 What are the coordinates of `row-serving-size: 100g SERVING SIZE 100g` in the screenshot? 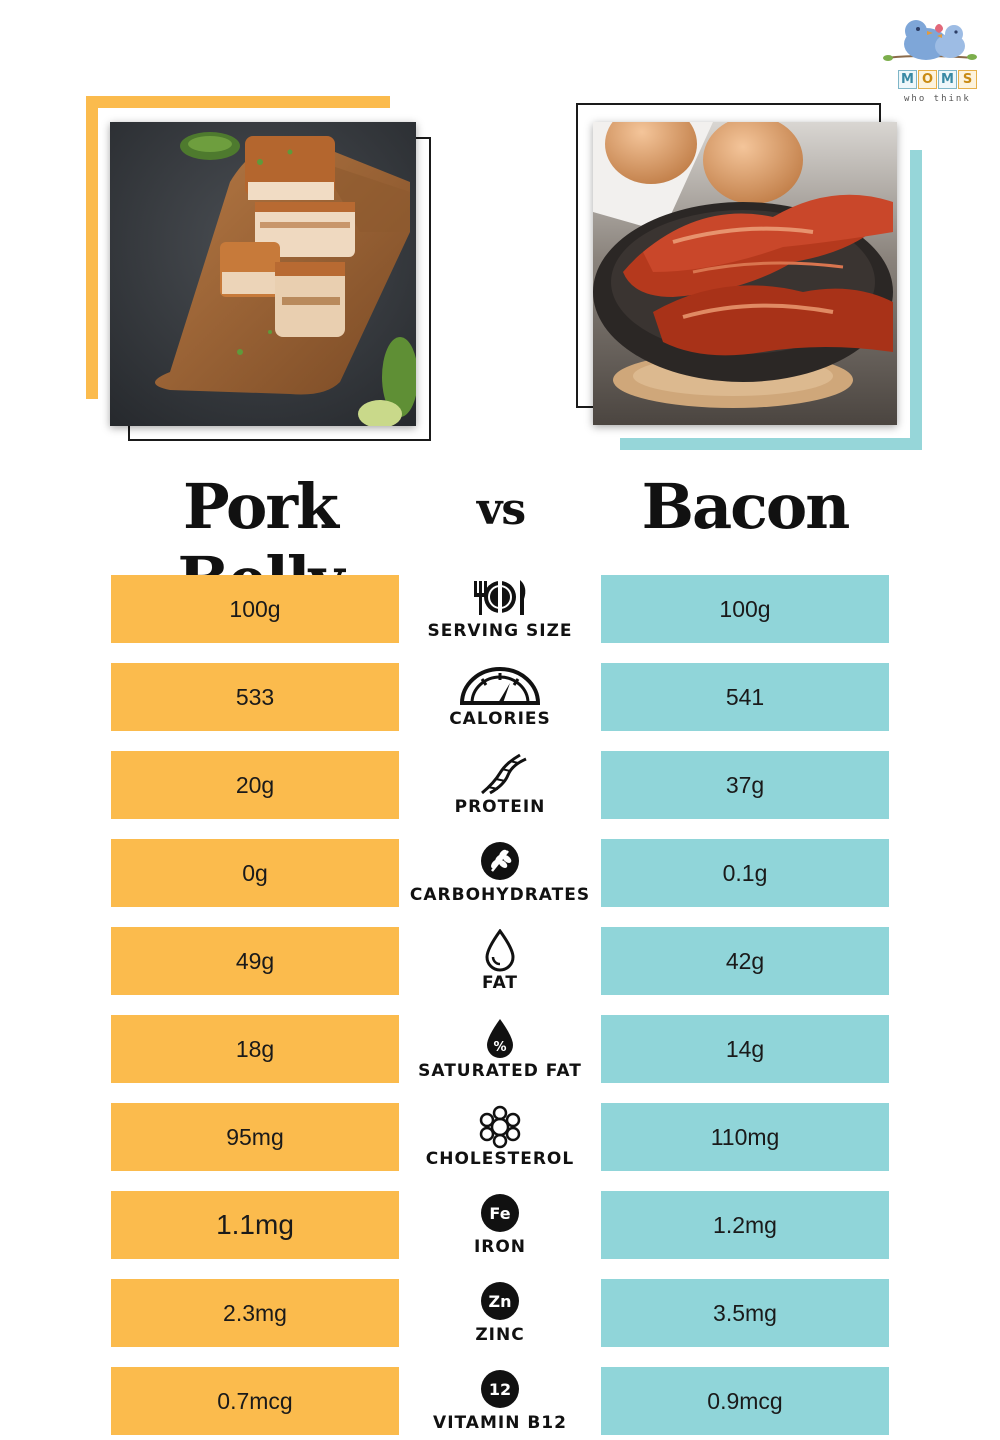 It's located at (500, 610).